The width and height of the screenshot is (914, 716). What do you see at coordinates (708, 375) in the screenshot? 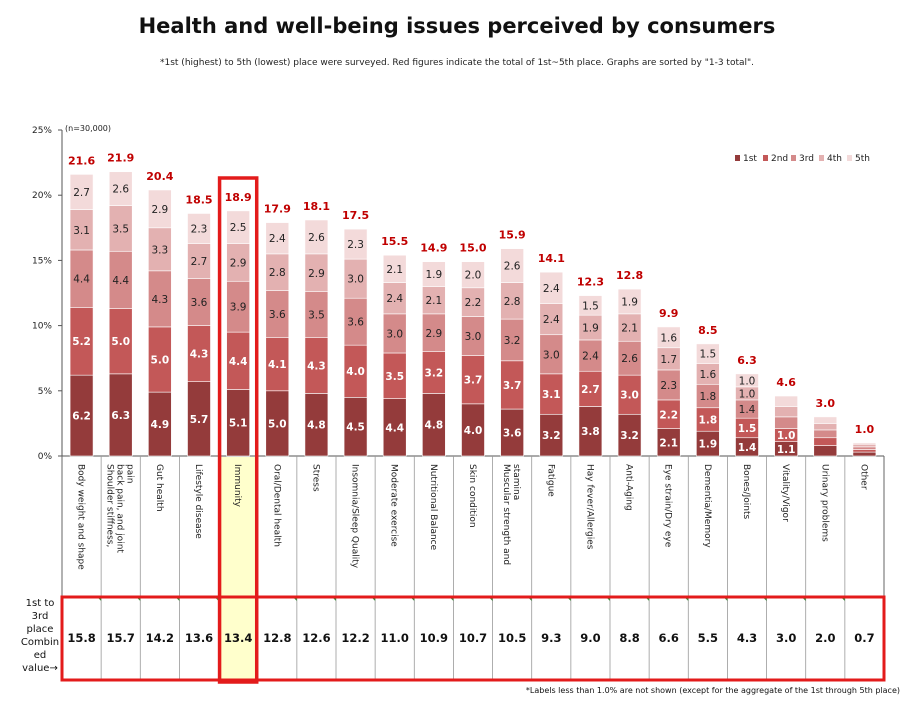
I see `segment-data-label: 1.6` at bounding box center [708, 375].